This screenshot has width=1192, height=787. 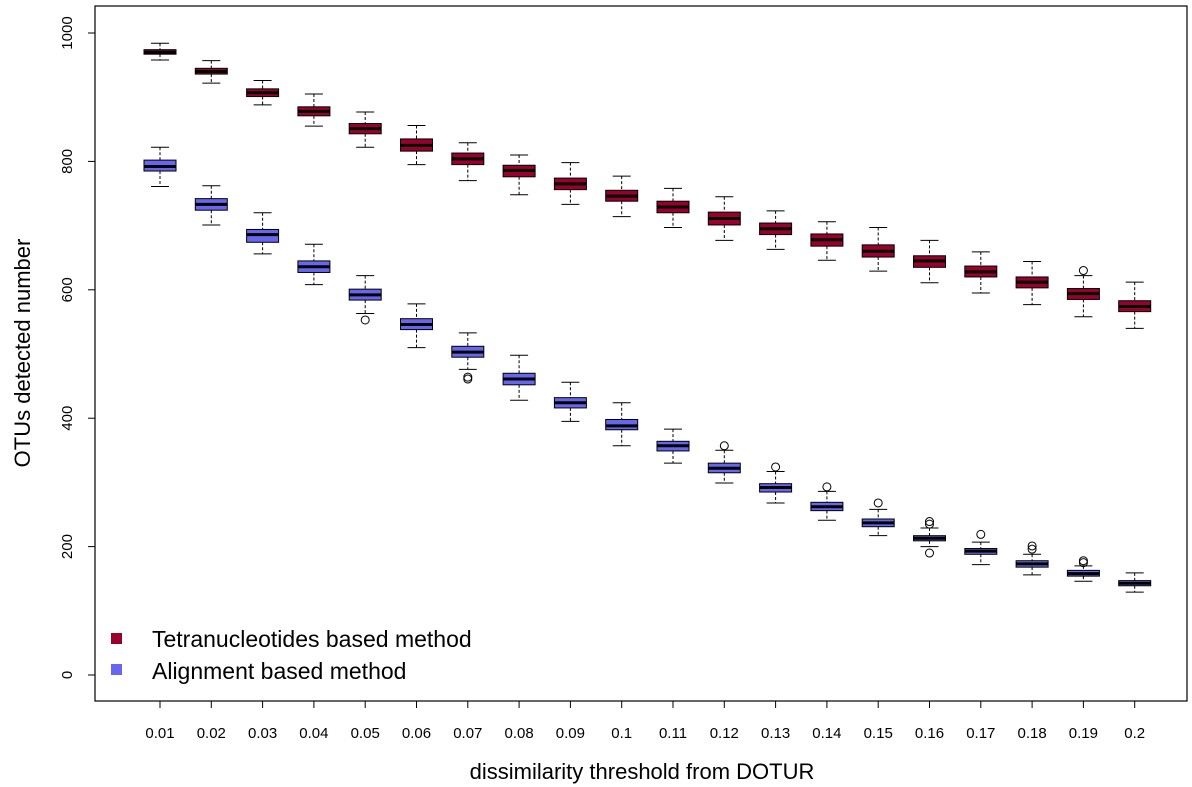 I want to click on y-tick-label: 800, so click(x=67, y=161).